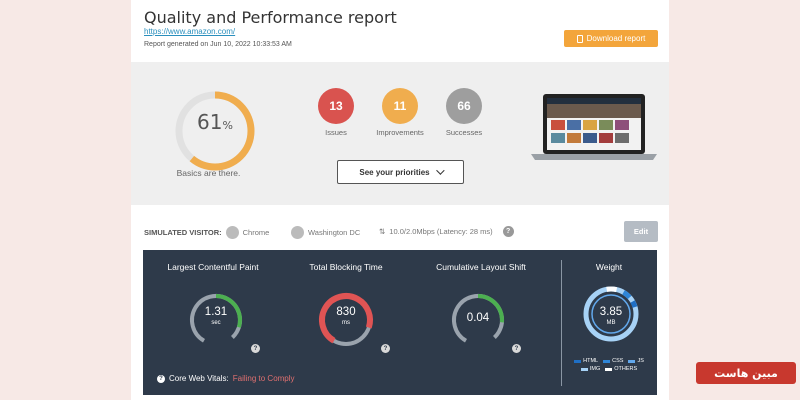 The width and height of the screenshot is (800, 400). I want to click on download-report-button: Download report, so click(611, 38).